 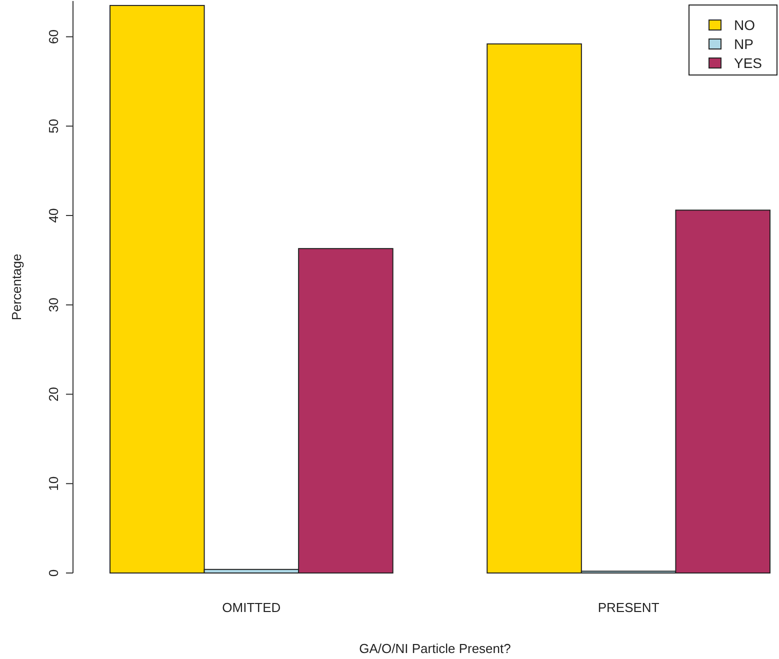 What do you see at coordinates (435, 648) in the screenshot?
I see `x-axis-title: GA/O/NI Particle Present?` at bounding box center [435, 648].